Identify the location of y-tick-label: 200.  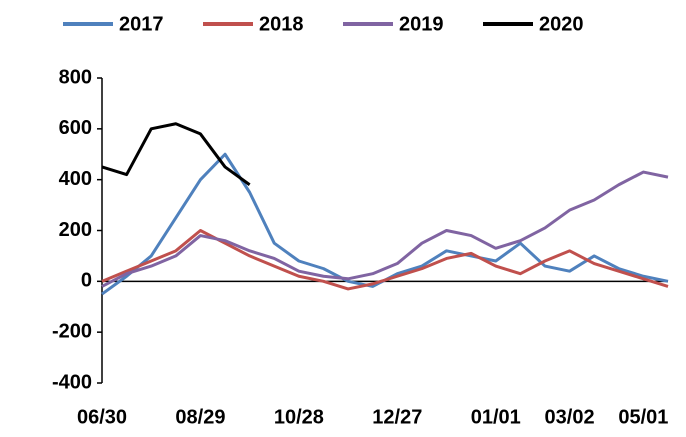
(75, 230).